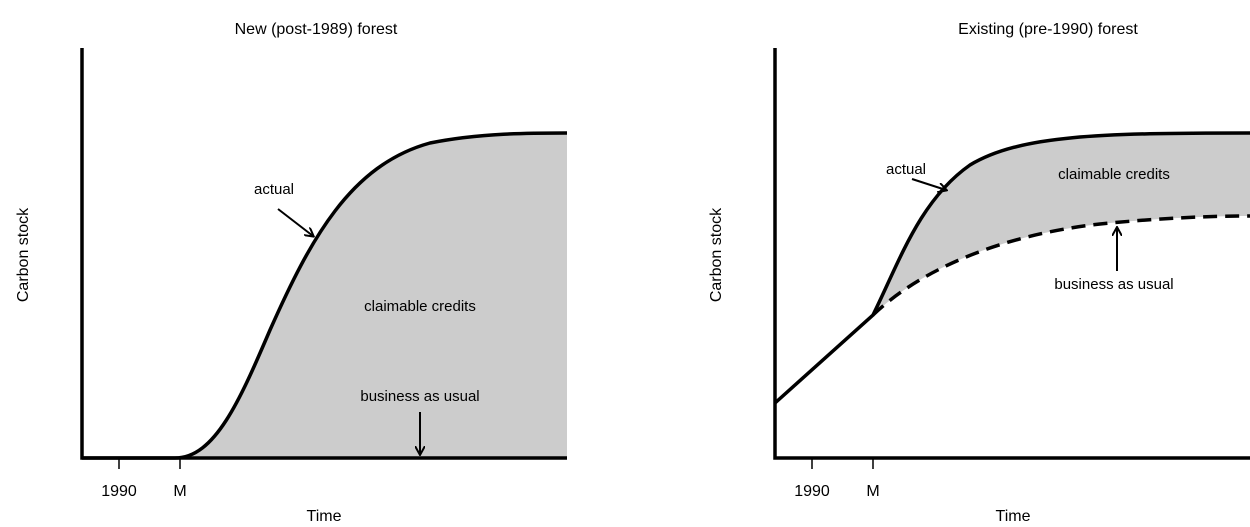 The height and width of the screenshot is (527, 1250). I want to click on panel-title: New (post-1989) forest, so click(316, 29).